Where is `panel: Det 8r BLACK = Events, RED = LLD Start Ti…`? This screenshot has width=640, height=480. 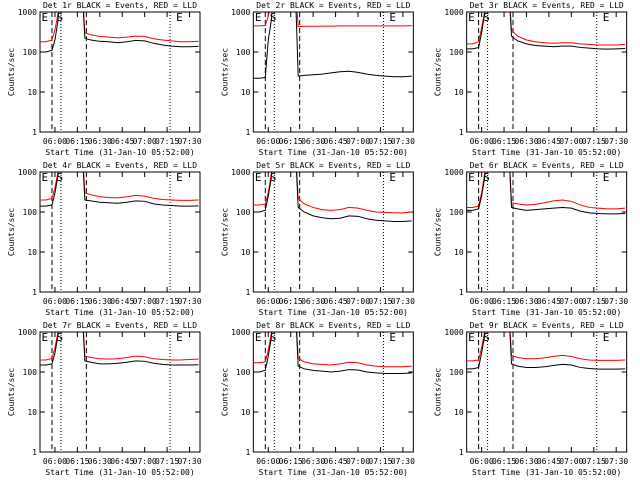 panel: Det 8r BLACK = Events, RED = LLD Start Ti… is located at coordinates (317, 399).